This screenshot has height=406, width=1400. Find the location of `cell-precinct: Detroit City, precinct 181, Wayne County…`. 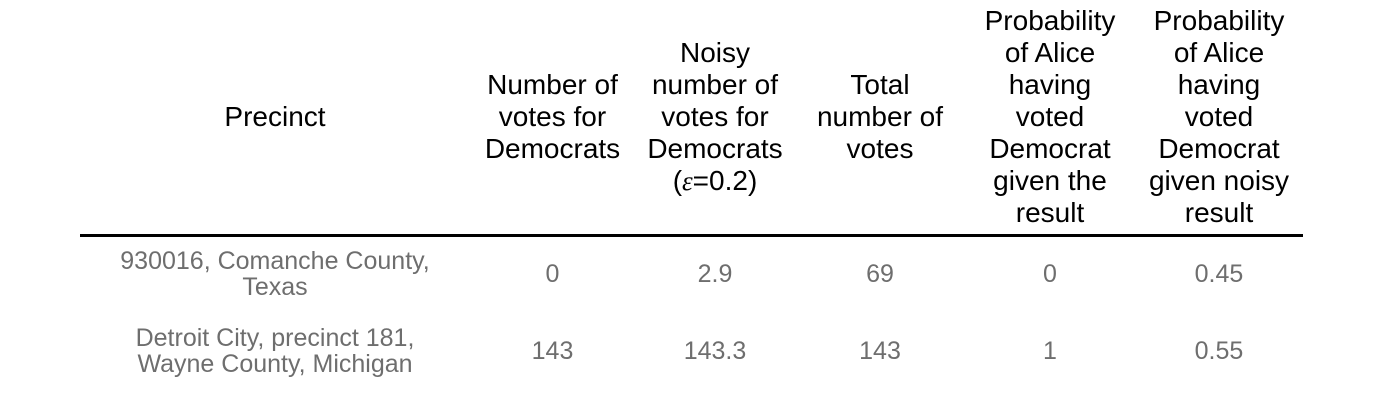

cell-precinct: Detroit City, precinct 181, Wayne County… is located at coordinates (275, 350).